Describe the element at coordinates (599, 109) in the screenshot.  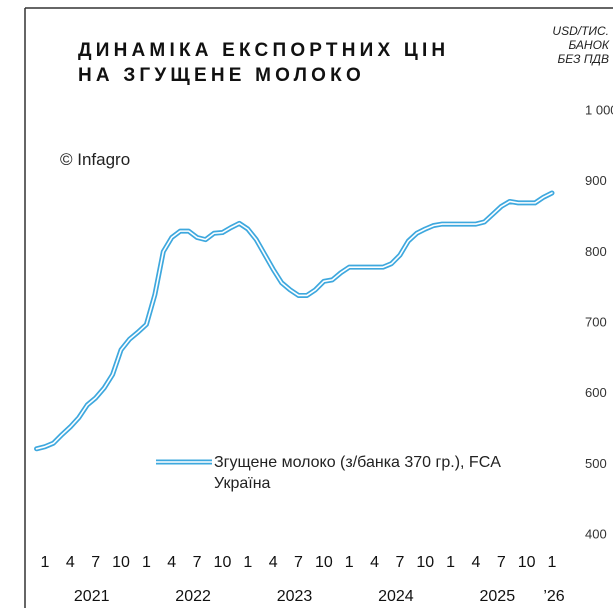
I see `y-tick-label: 1 000` at that location.